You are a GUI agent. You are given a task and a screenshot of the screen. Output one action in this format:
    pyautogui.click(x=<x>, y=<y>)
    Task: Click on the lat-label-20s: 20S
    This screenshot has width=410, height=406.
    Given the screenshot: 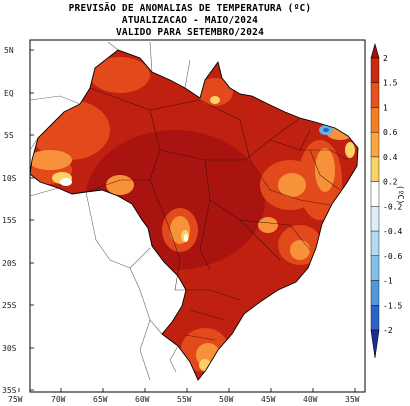 What is the action you would take?
    pyautogui.click(x=9, y=263)
    